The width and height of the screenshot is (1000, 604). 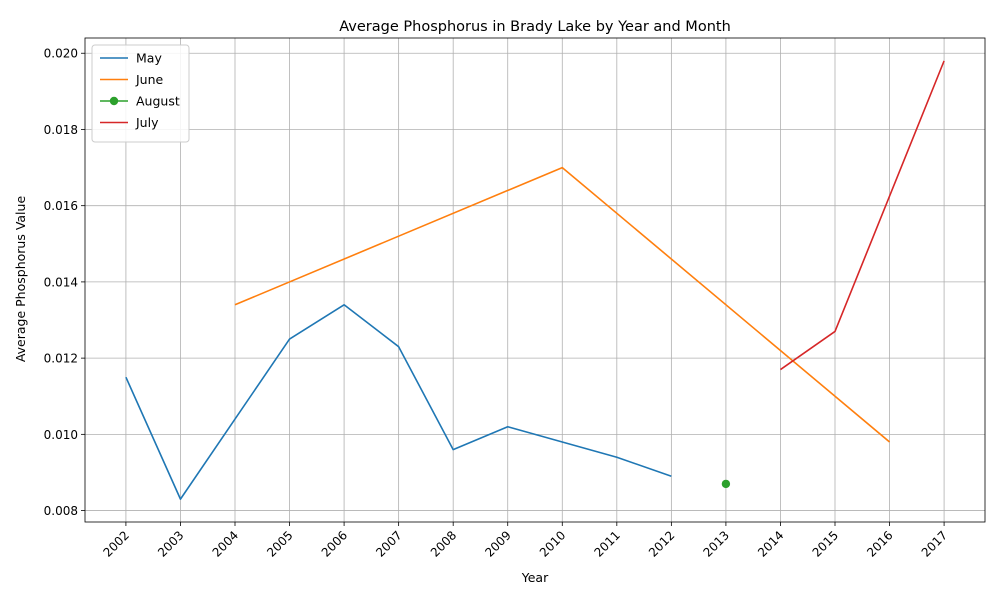 I want to click on x-tick-label: 2003, so click(x=170, y=543).